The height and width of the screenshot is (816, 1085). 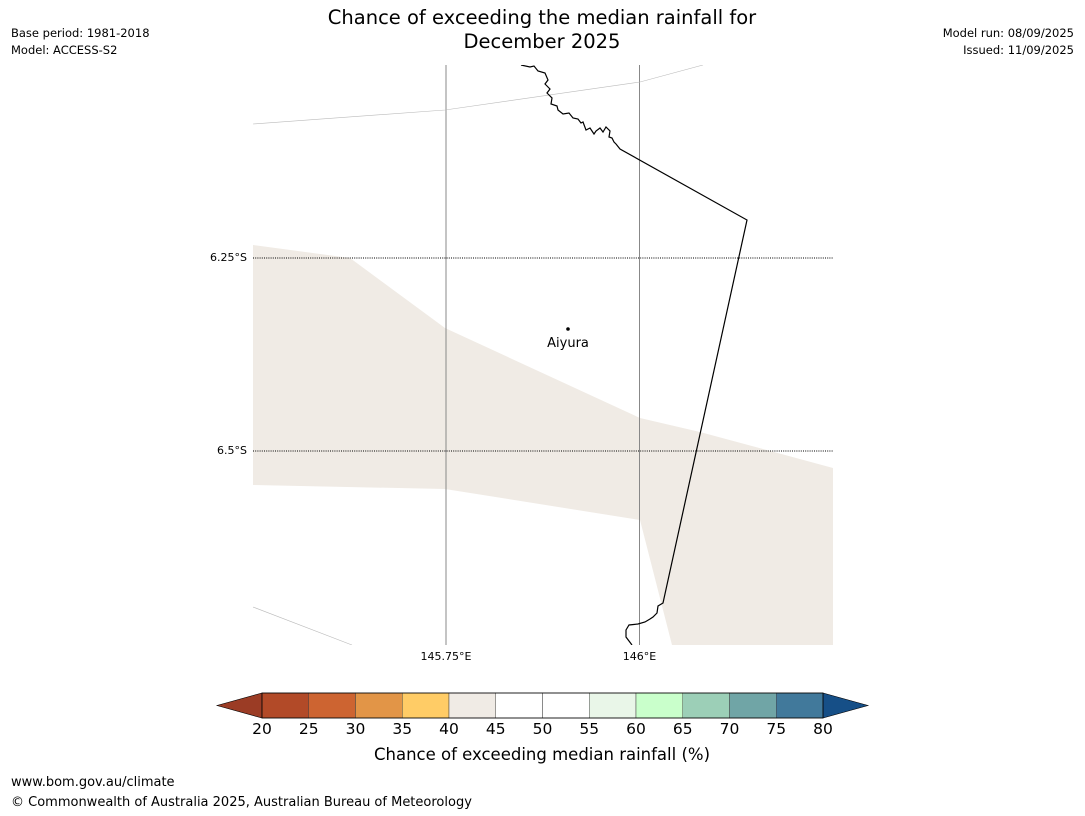 I want to click on country-border, so click(x=634, y=355).